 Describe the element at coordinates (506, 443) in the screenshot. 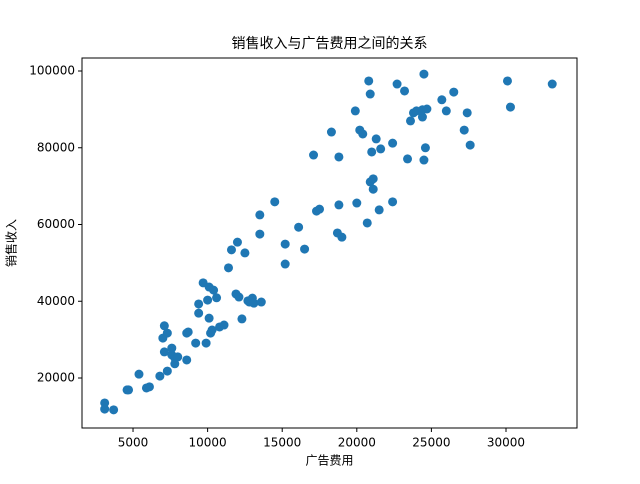

I see `x-tick-label: 30000` at that location.